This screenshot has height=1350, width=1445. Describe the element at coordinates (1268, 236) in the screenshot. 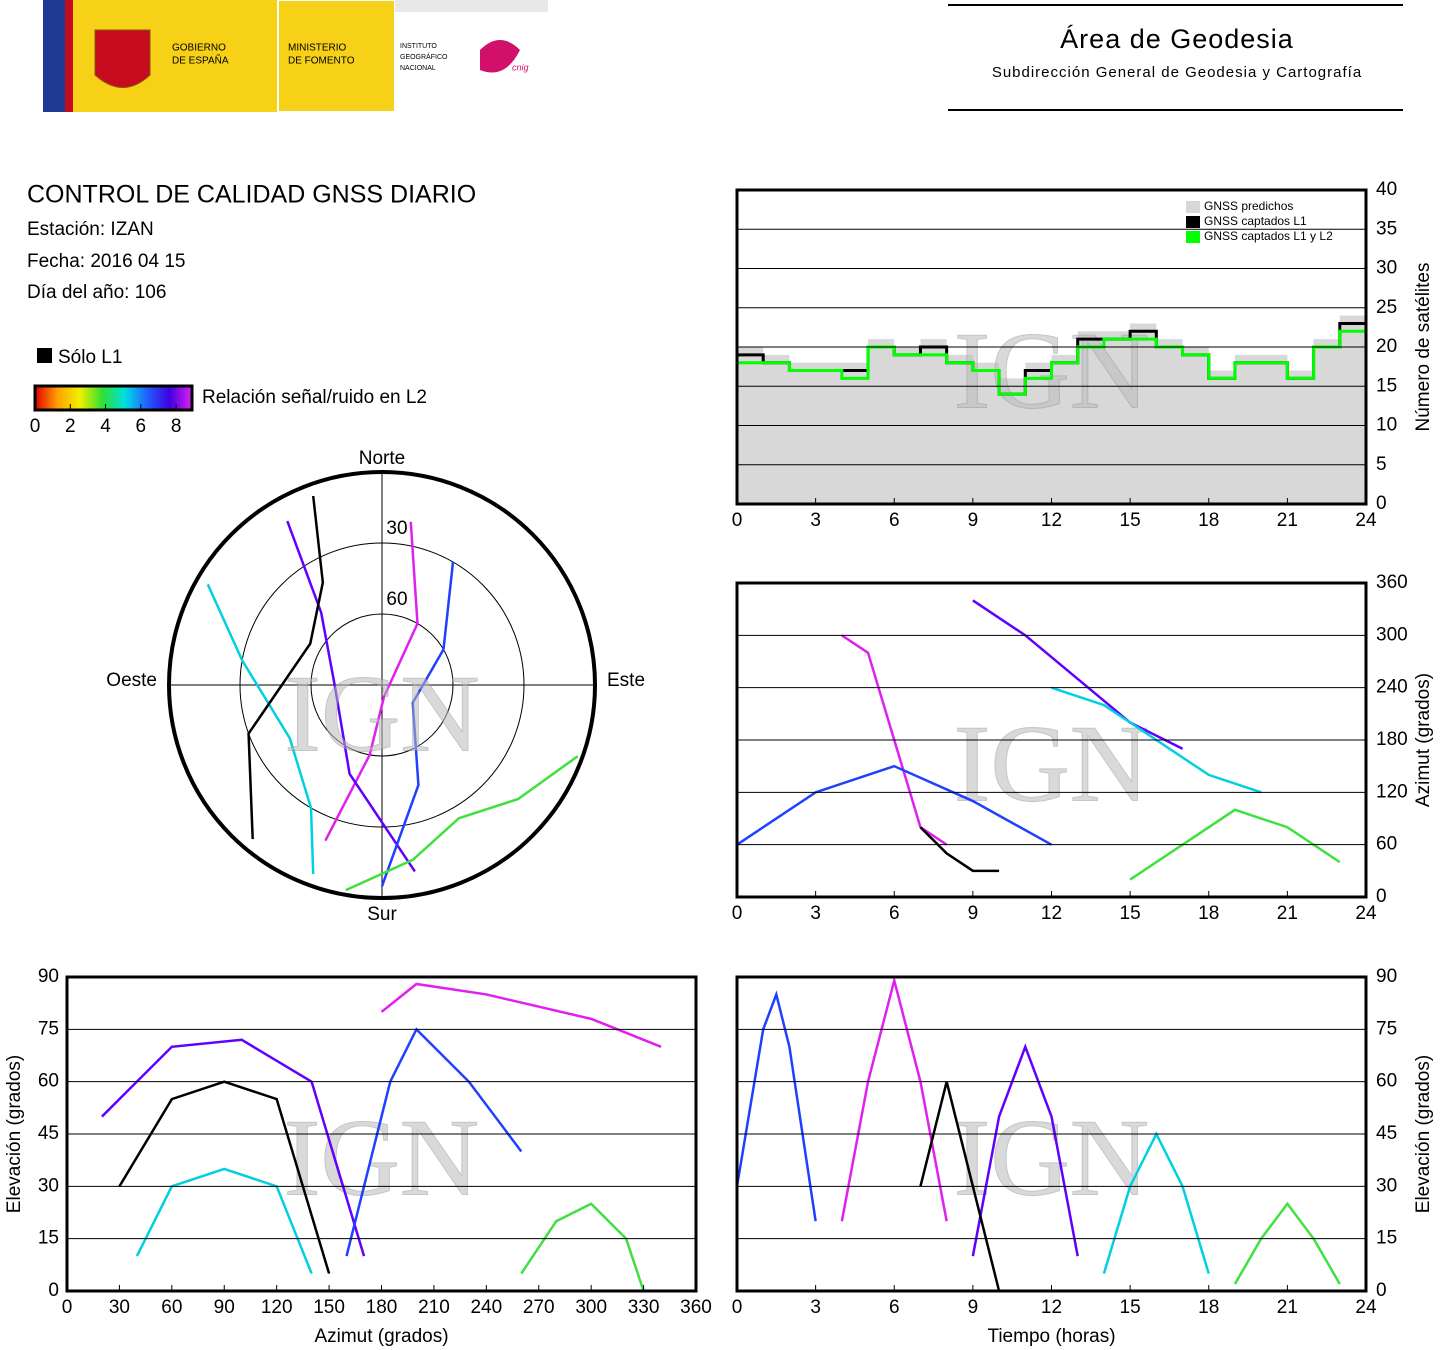

I see `legend-label: GNSS captados L1 y L2` at that location.